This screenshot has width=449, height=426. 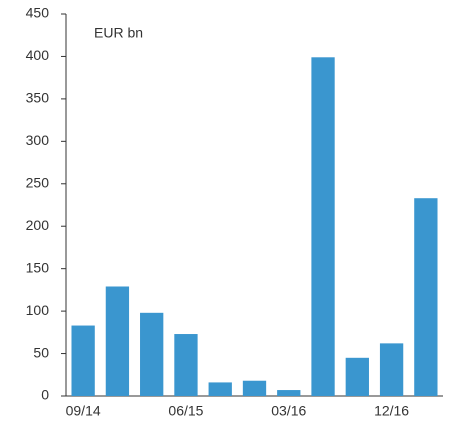 What do you see at coordinates (38, 55) in the screenshot?
I see `y-tick-label: 400` at bounding box center [38, 55].